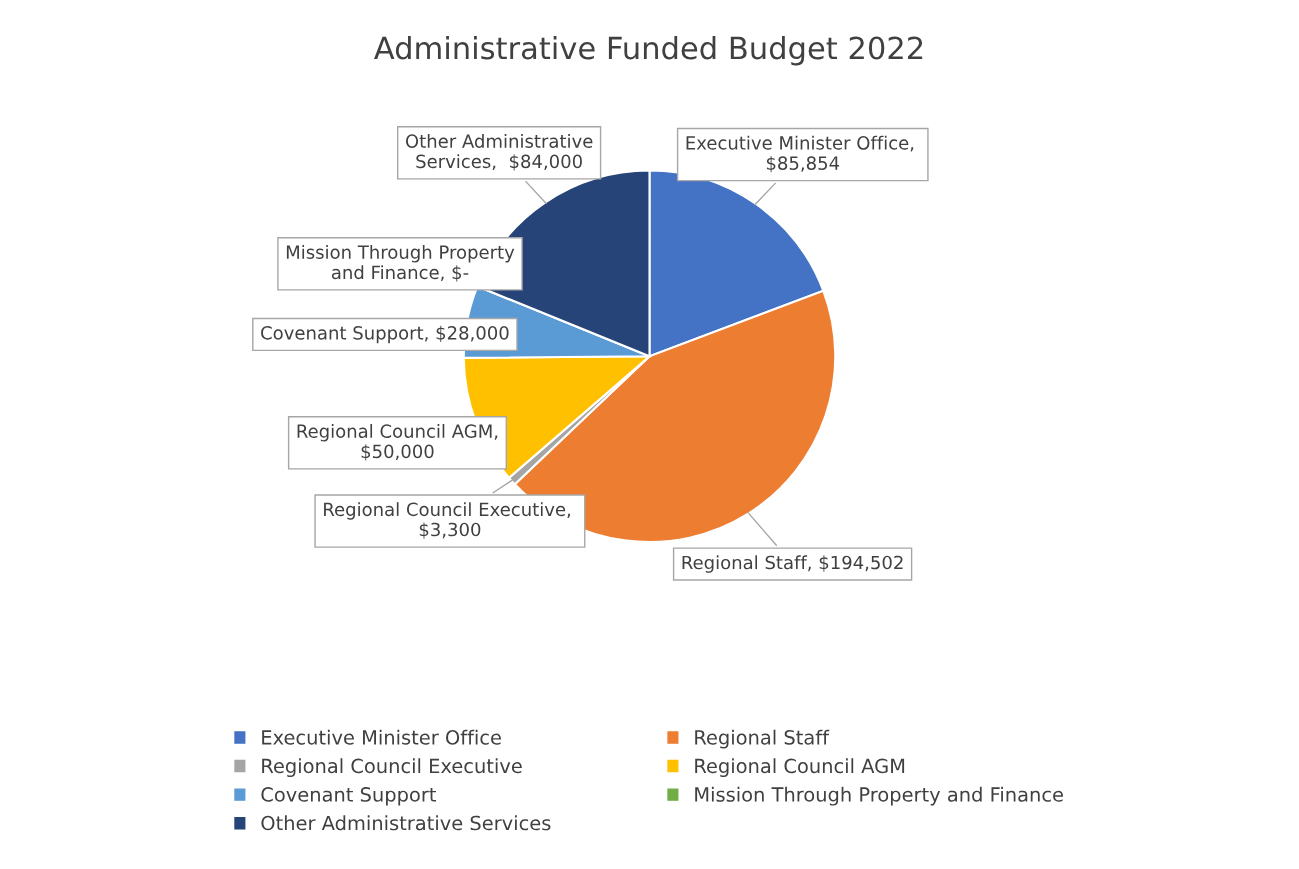  Describe the element at coordinates (392, 768) in the screenshot. I see `legend-label: Regional Council Executive` at that location.